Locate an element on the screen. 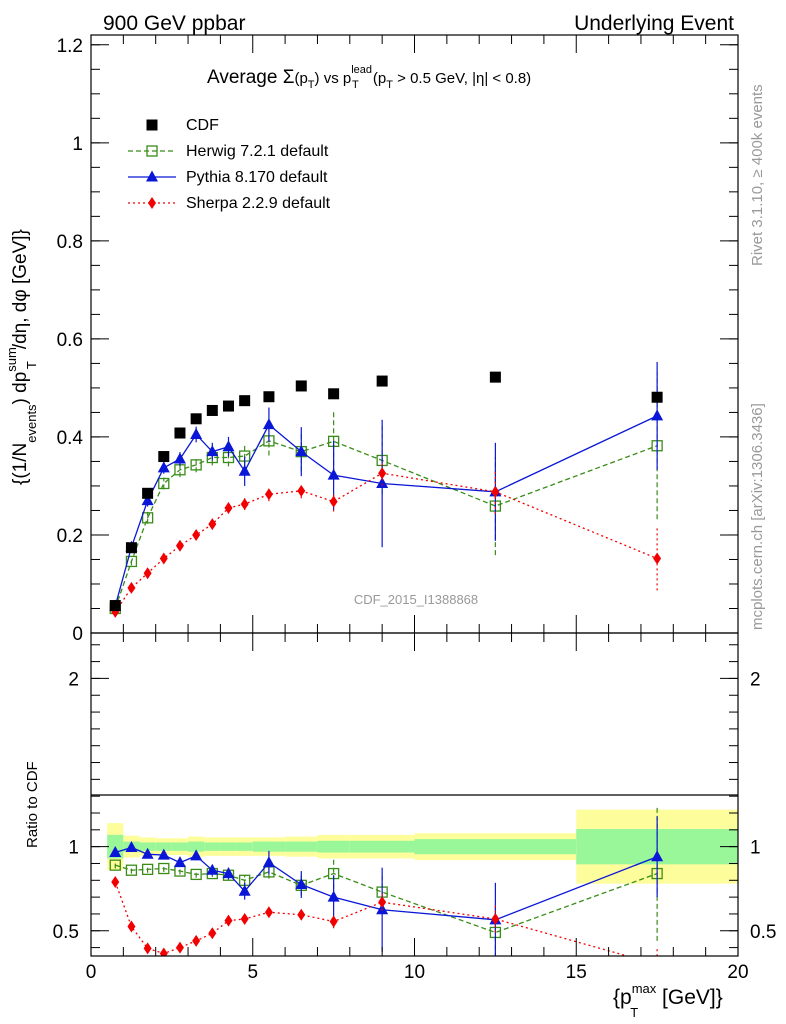 The image size is (786, 1024). ratio-clipped-group is located at coordinates (386, 881).